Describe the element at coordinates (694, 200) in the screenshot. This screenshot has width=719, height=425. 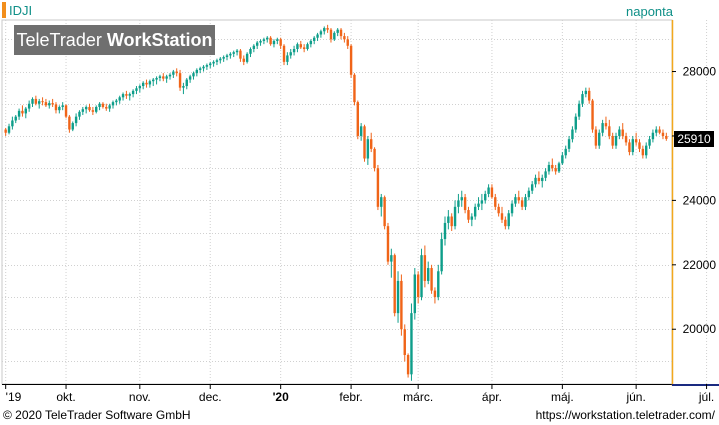
I see `y-axis-ticks: 20000 22000 24000 28000` at that location.